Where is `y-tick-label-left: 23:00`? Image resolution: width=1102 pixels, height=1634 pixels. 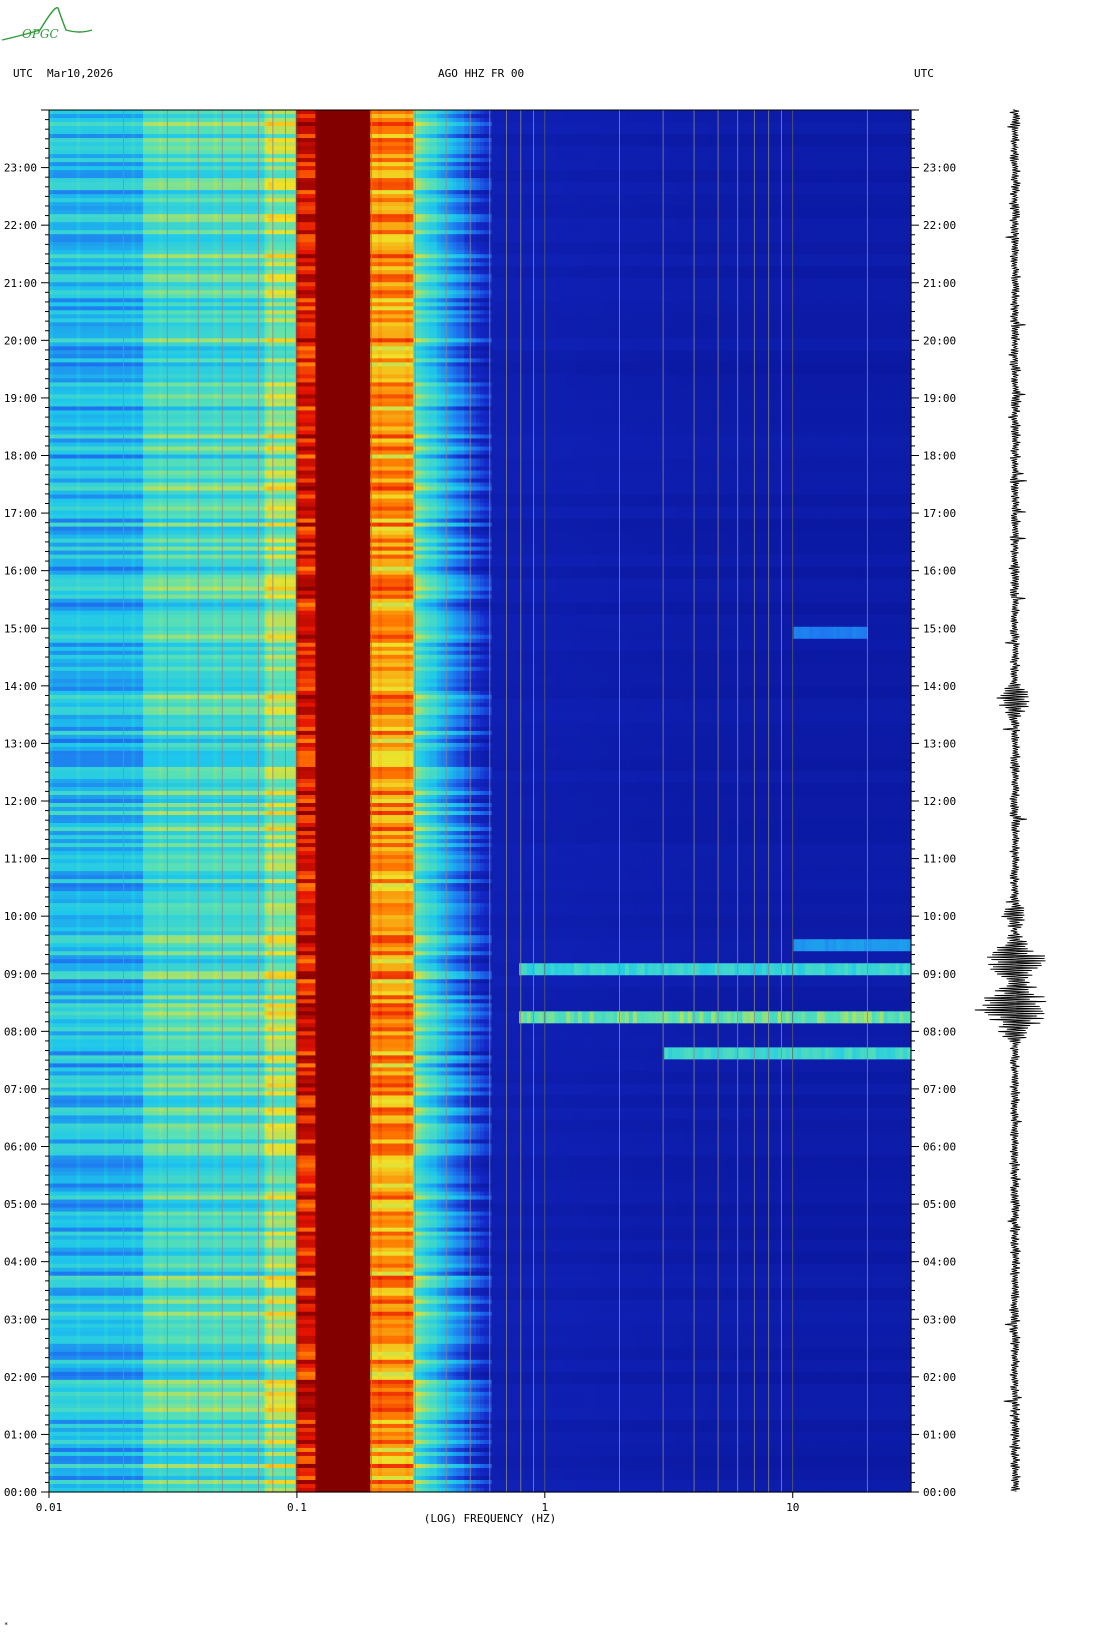
y-tick-label-left: 23:00 is located at coordinates (20, 168).